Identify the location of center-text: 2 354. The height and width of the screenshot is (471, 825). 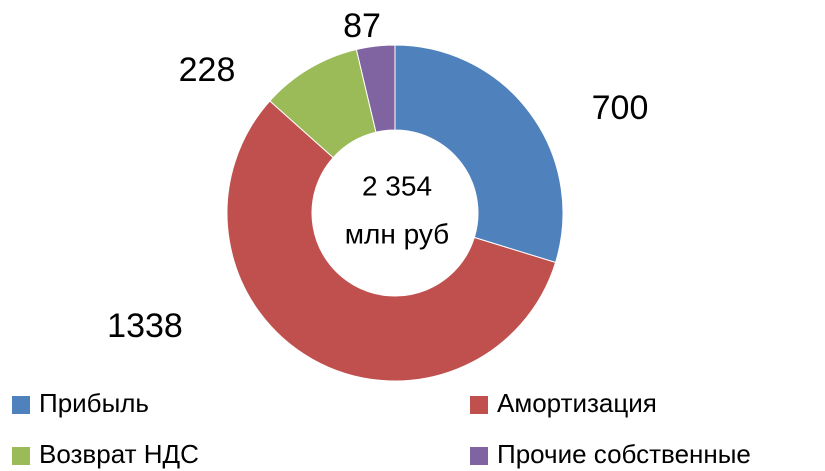
(397, 185).